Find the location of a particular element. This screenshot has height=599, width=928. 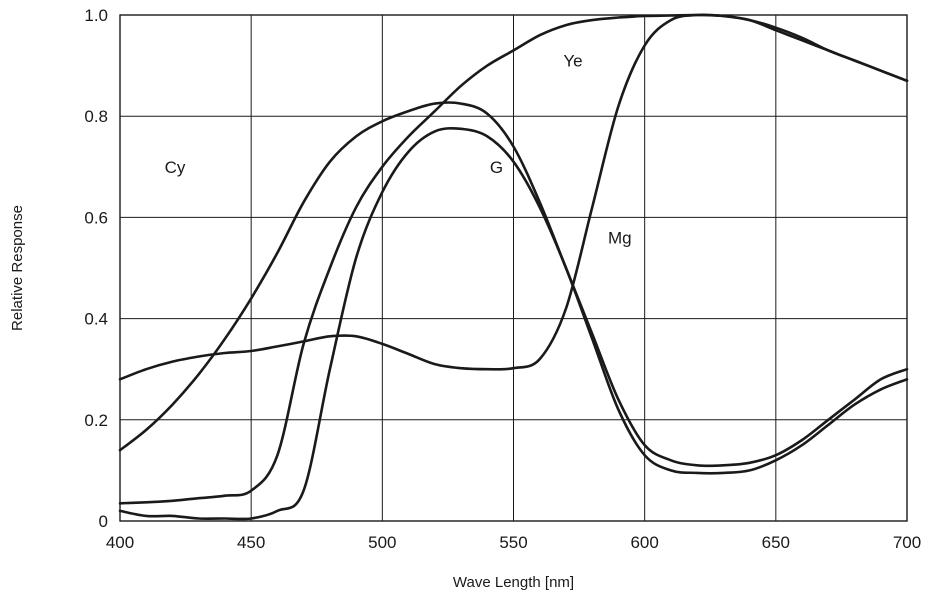

x-tick-500: 500 is located at coordinates (382, 542).